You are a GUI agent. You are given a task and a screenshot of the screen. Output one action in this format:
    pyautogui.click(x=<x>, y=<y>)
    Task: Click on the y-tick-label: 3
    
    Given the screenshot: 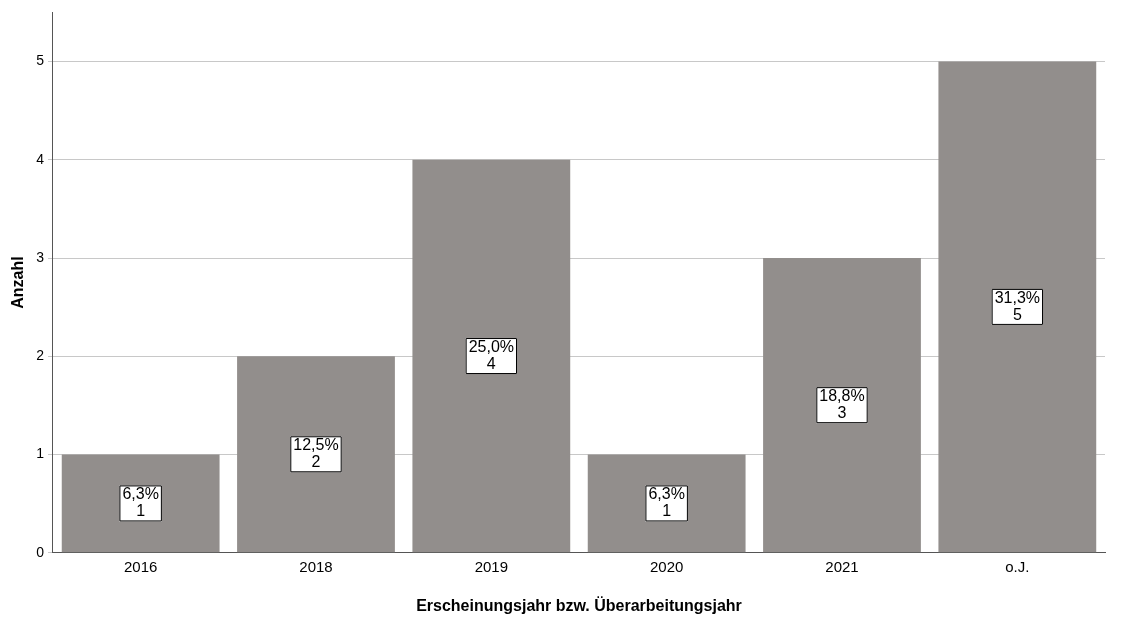 What is the action you would take?
    pyautogui.click(x=40, y=256)
    